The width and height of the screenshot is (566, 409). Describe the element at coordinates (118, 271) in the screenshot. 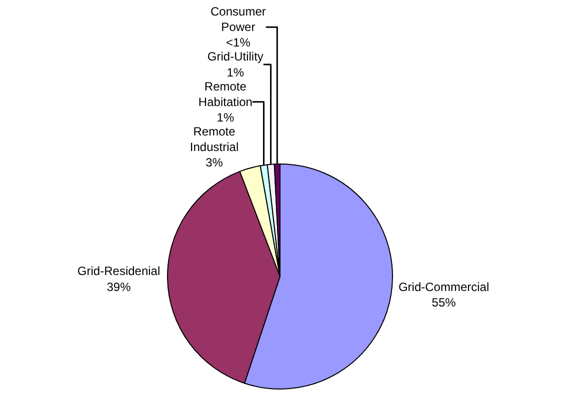

I see `slice-label: Grid-Residenial` at that location.